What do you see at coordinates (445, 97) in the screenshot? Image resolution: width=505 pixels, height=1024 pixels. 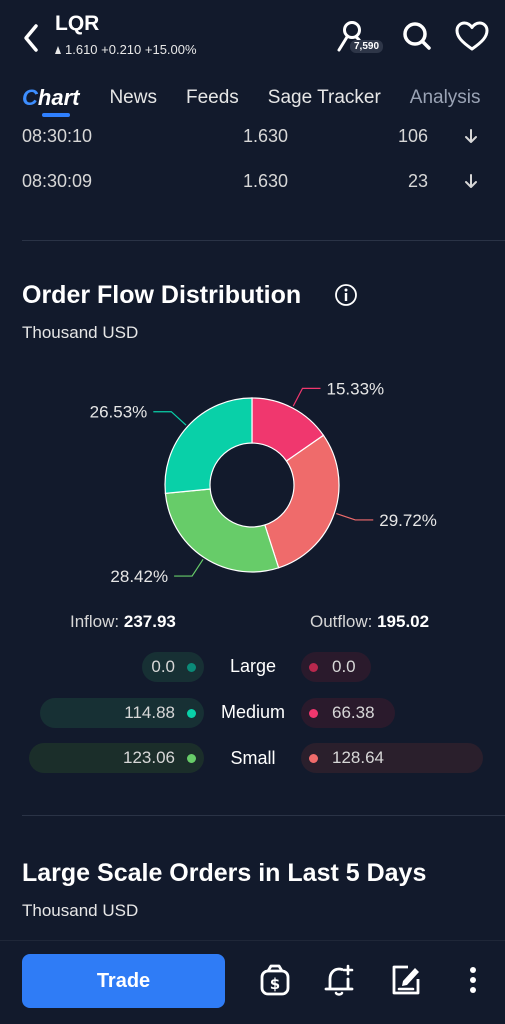 I see `tab-analysis: Analysis` at bounding box center [445, 97].